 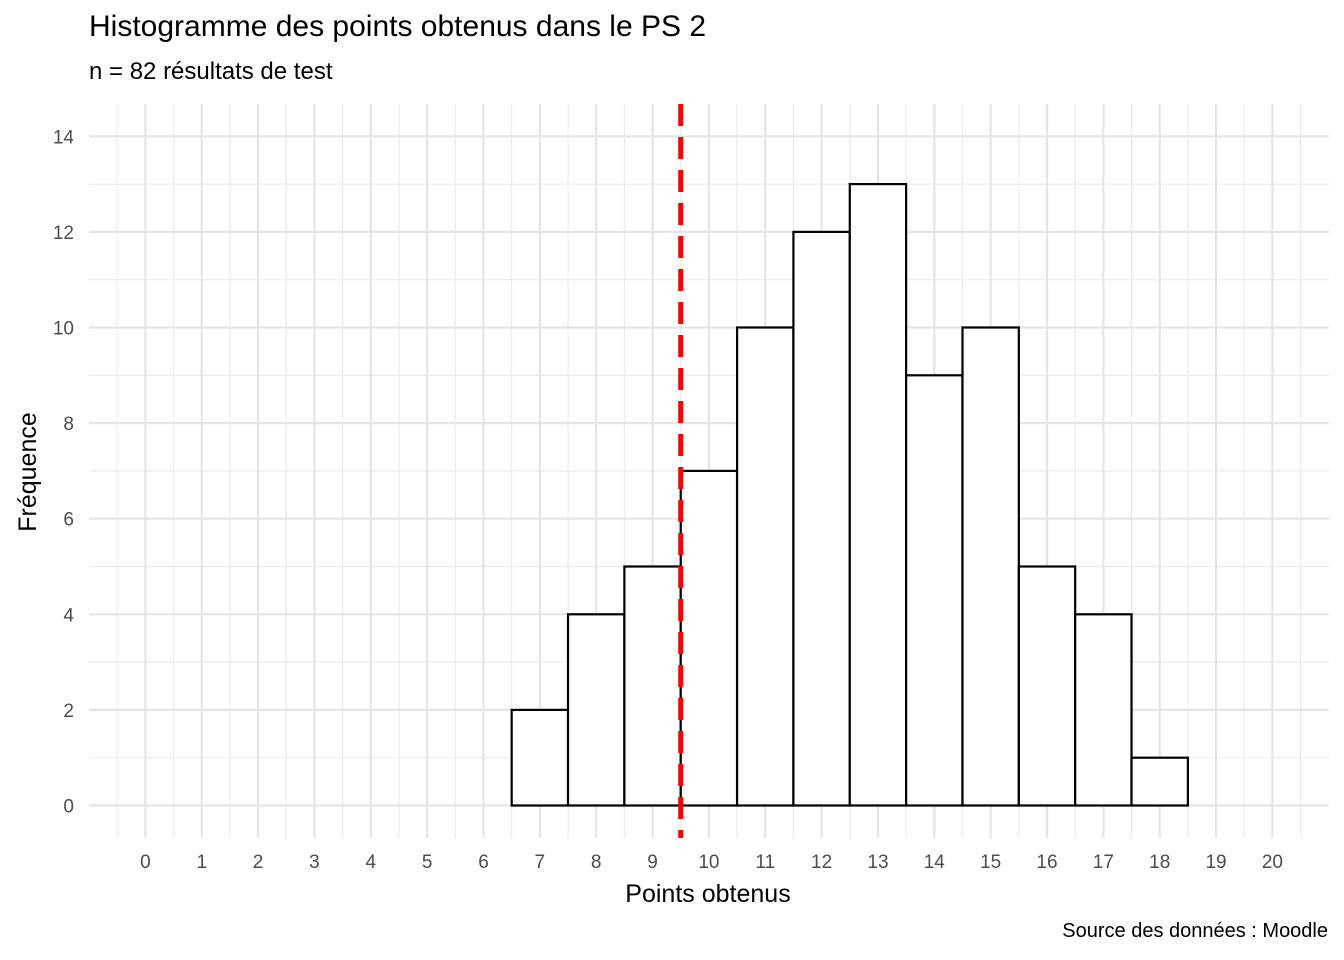 I want to click on y-tick-label: 12, so click(x=63, y=233).